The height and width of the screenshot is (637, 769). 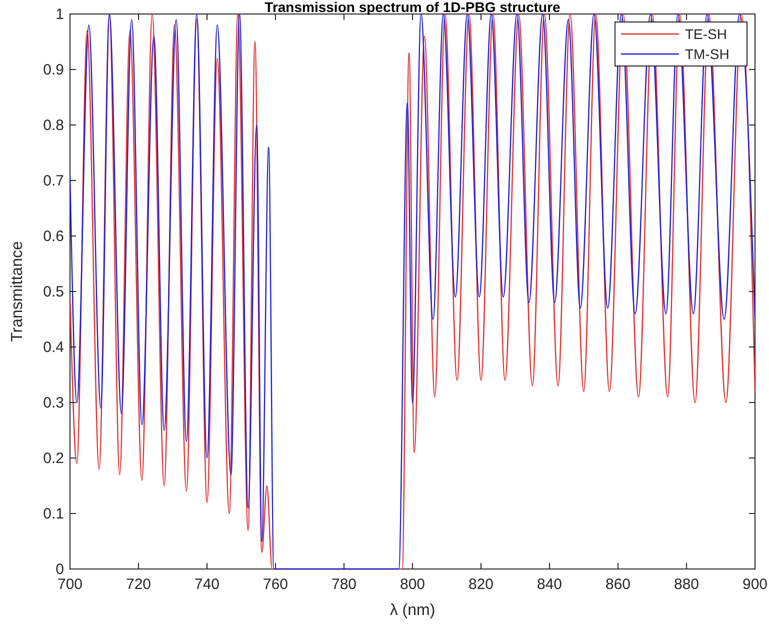 I want to click on x-tick-label: 740, so click(x=207, y=584).